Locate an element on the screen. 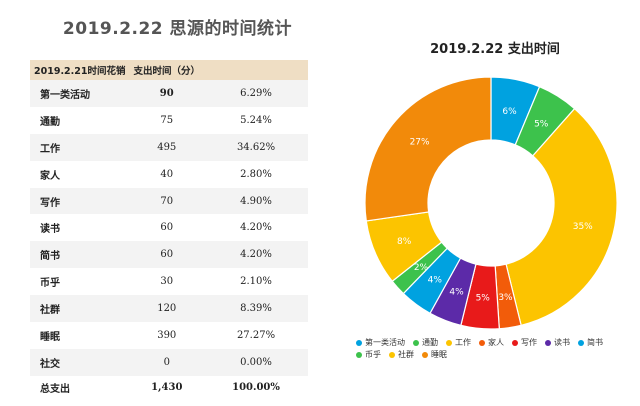  table-row: 读书 60 4.20% is located at coordinates (169, 228).